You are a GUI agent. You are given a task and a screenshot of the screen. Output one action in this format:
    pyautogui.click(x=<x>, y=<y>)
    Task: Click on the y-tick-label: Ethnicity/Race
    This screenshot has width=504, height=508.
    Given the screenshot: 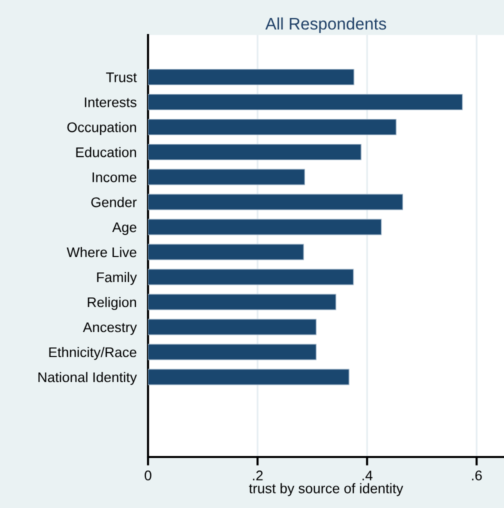 What is the action you would take?
    pyautogui.click(x=92, y=353)
    